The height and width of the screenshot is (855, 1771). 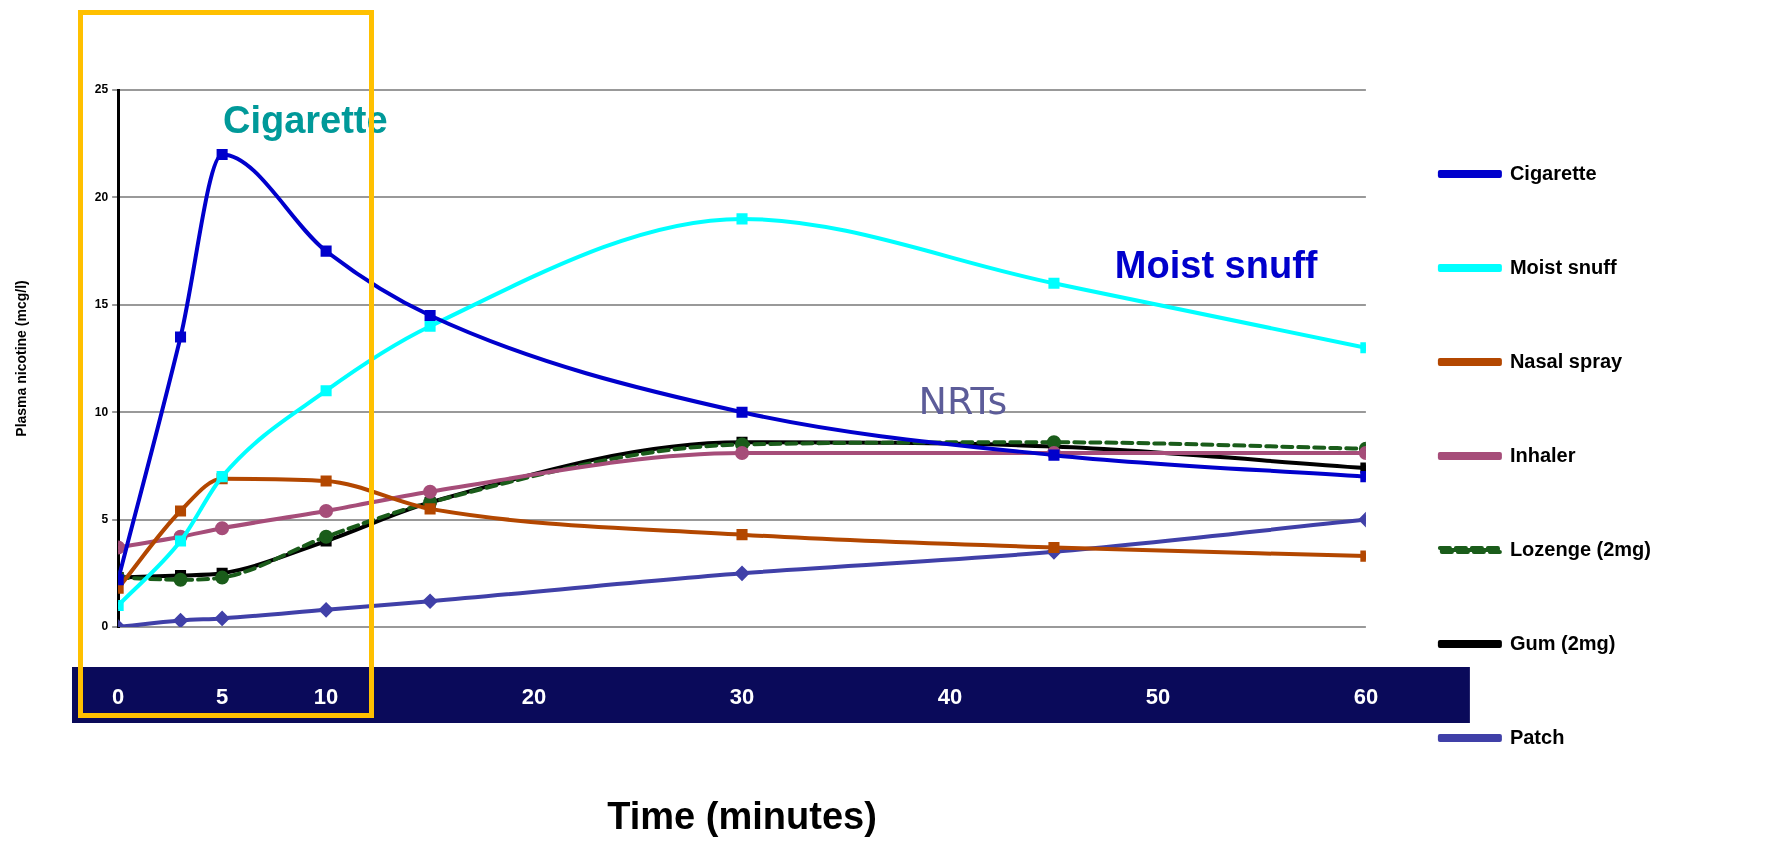 I want to click on legend-label: Patch, so click(x=1537, y=736).